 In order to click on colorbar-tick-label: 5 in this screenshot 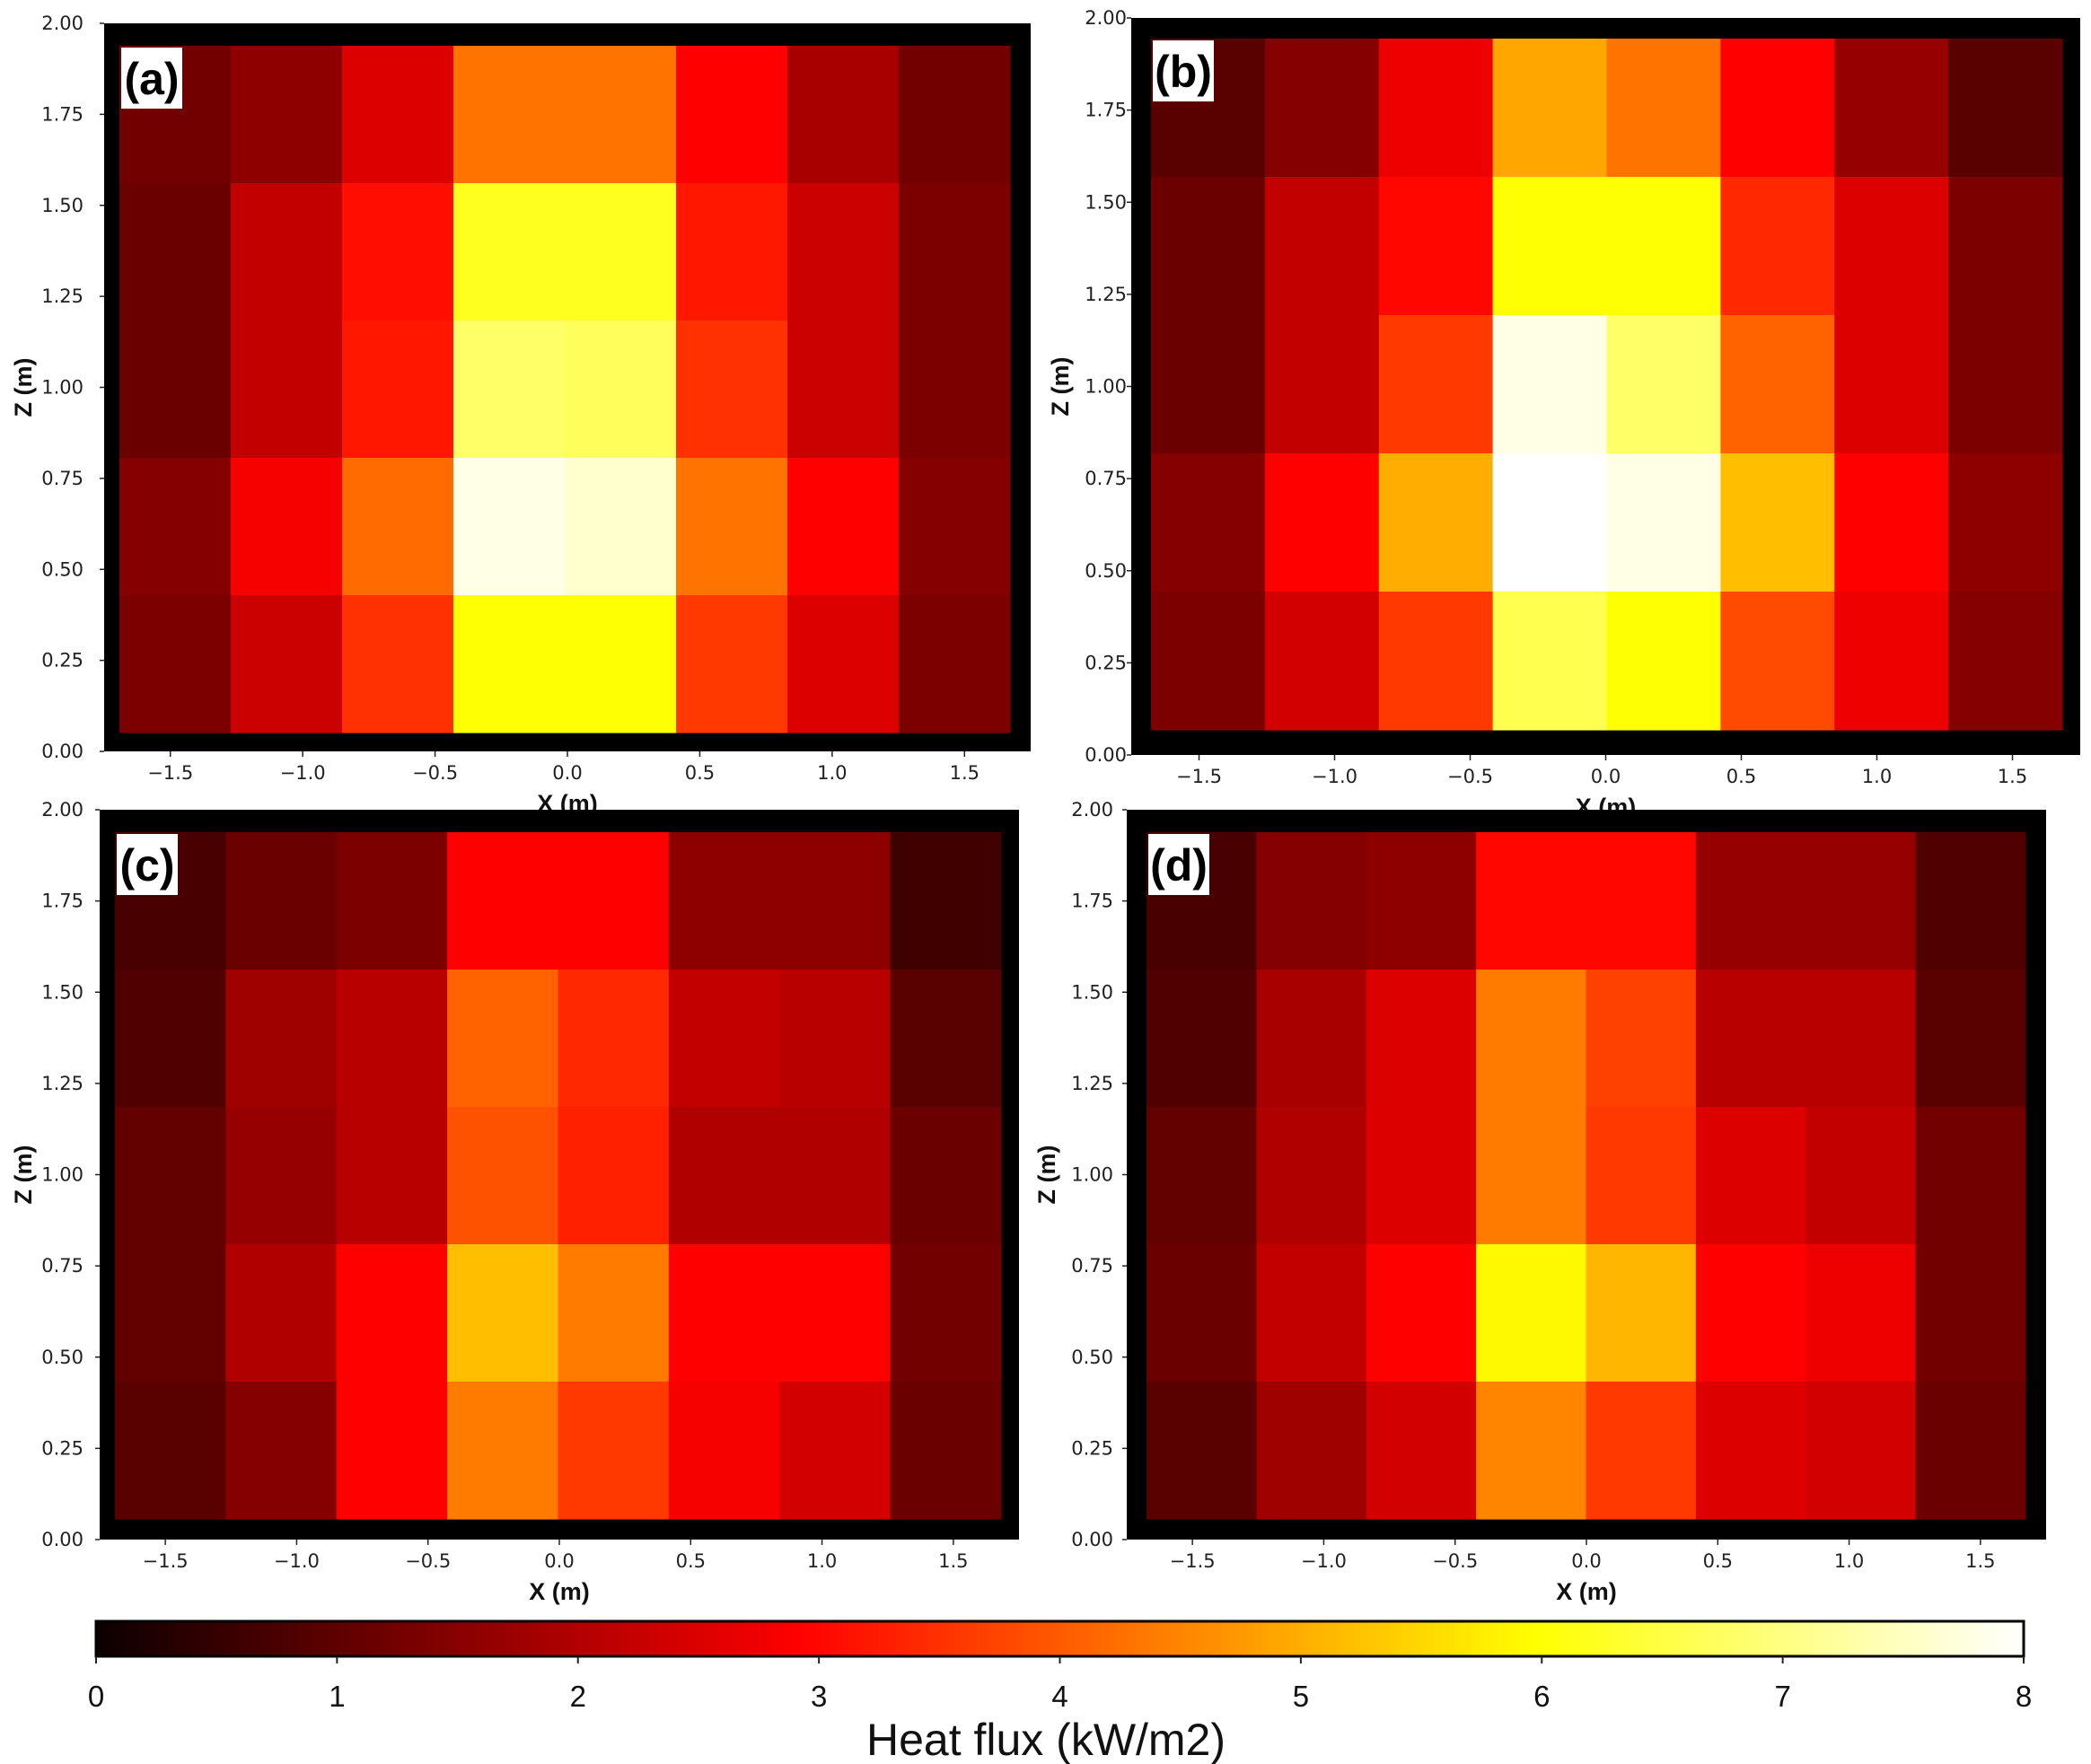, I will do `click(1301, 1697)`.